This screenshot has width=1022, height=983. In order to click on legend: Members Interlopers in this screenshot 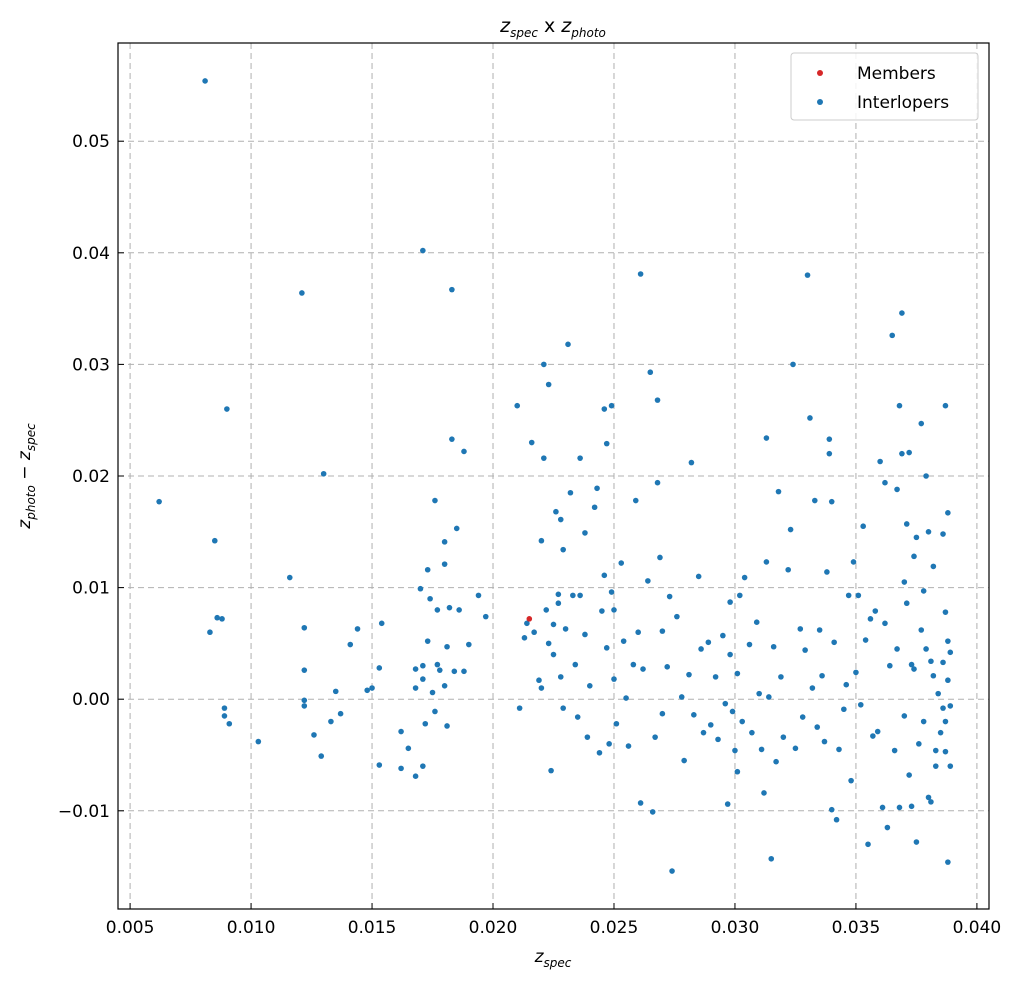, I will do `click(884, 86)`.